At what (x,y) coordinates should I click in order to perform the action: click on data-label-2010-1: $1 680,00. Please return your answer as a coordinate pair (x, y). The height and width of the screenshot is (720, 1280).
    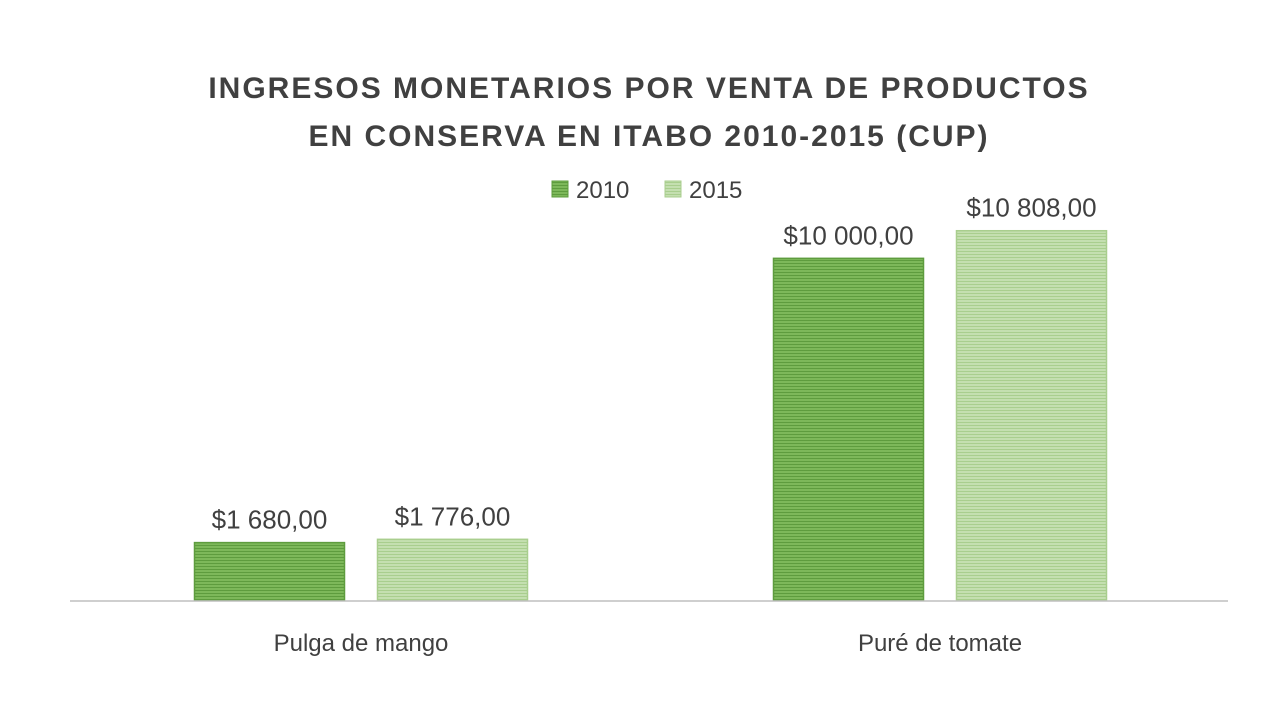
    Looking at the image, I should click on (270, 520).